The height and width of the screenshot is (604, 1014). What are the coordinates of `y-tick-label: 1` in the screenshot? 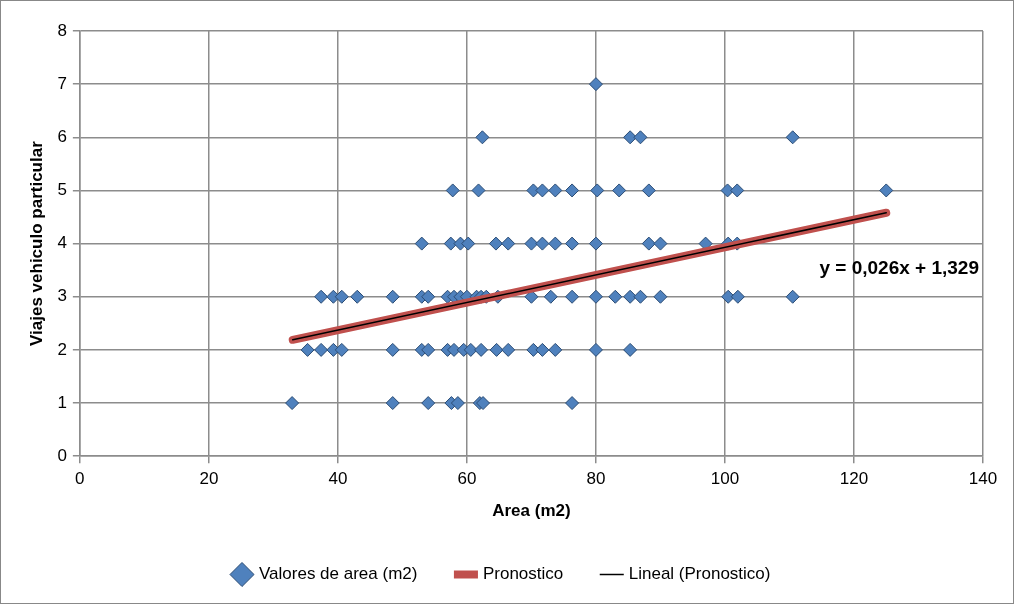 It's located at (62, 402).